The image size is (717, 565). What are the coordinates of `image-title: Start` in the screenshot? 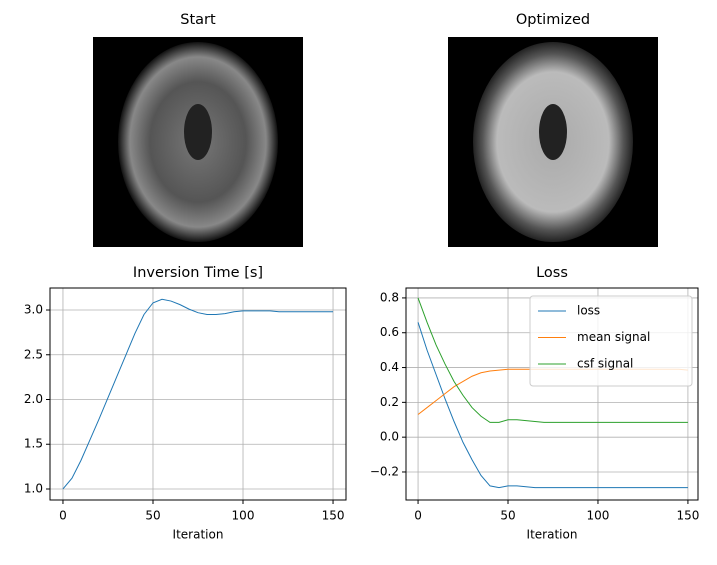 It's located at (198, 20).